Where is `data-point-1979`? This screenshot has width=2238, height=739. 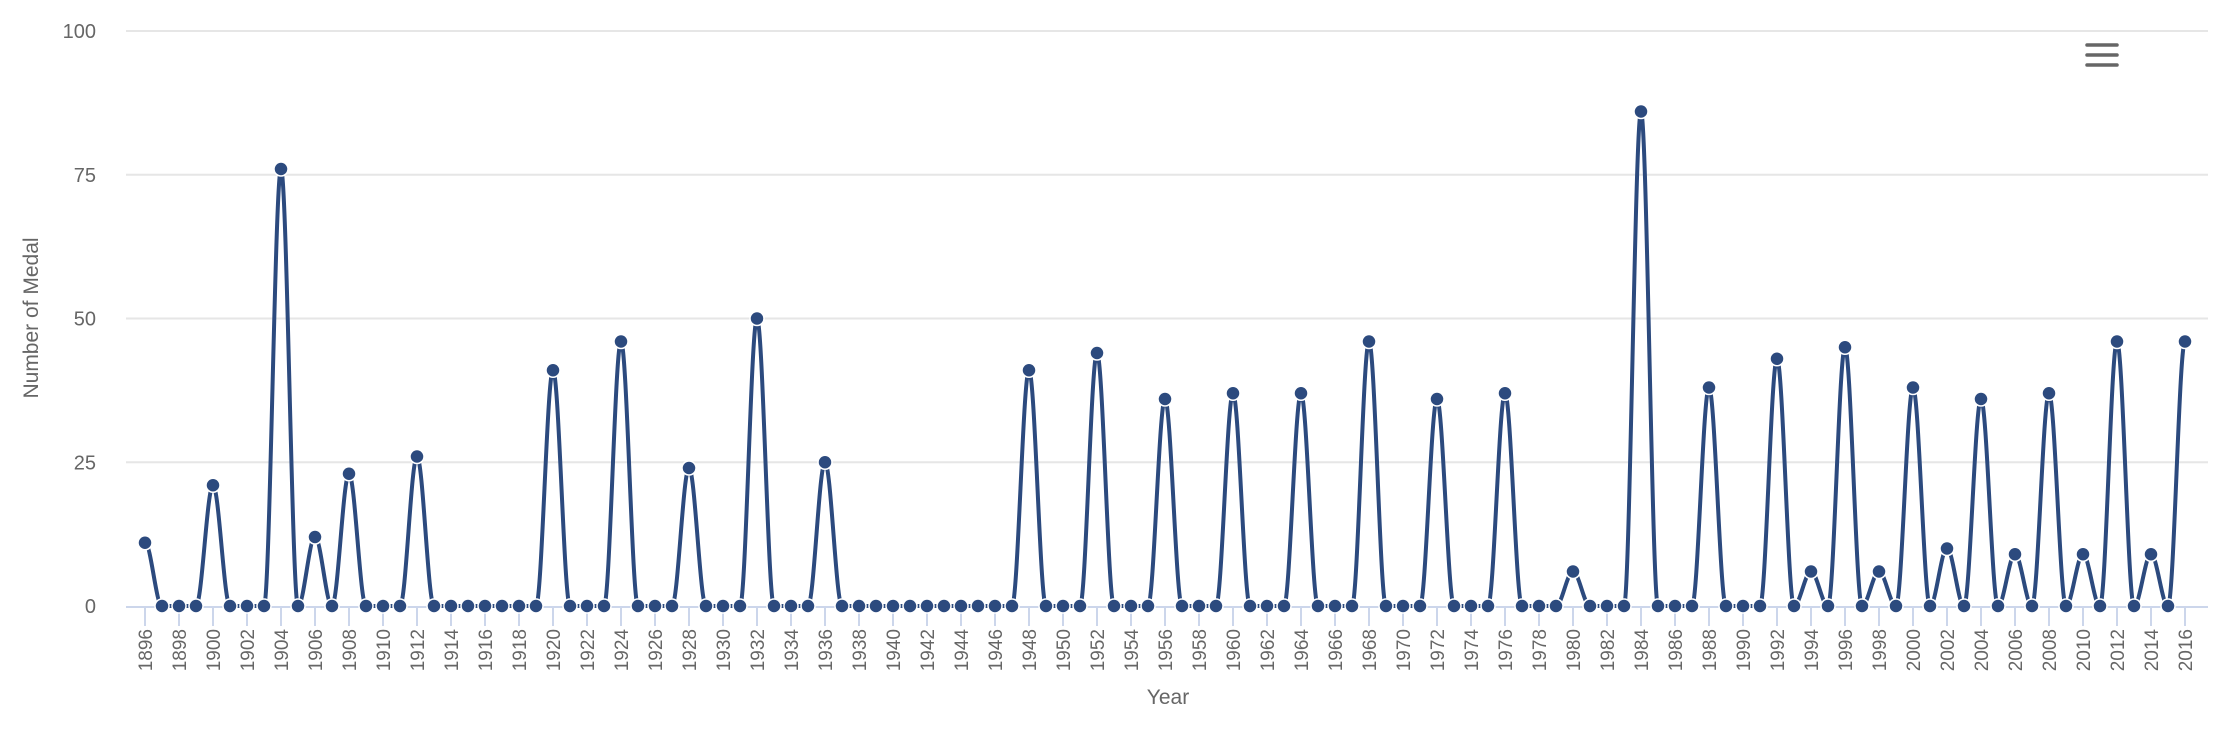 data-point-1979 is located at coordinates (1556, 606).